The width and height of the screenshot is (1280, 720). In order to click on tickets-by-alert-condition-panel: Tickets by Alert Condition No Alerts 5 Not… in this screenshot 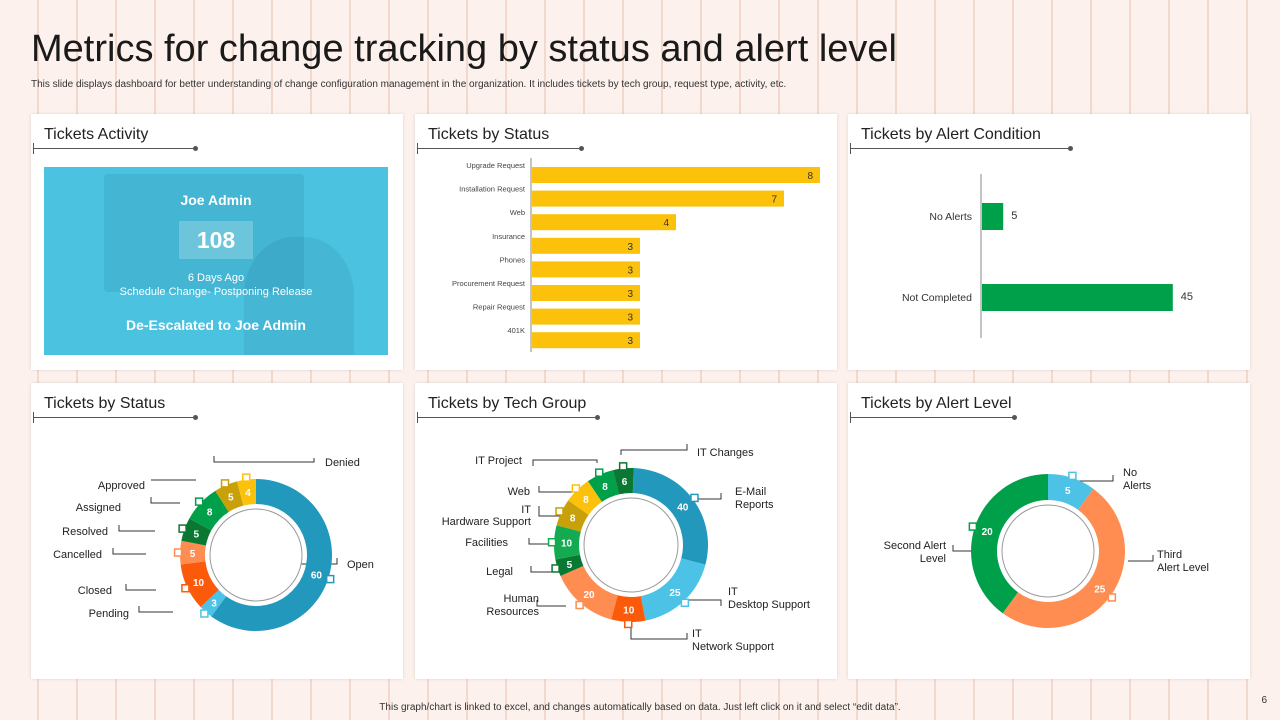, I will do `click(1049, 242)`.